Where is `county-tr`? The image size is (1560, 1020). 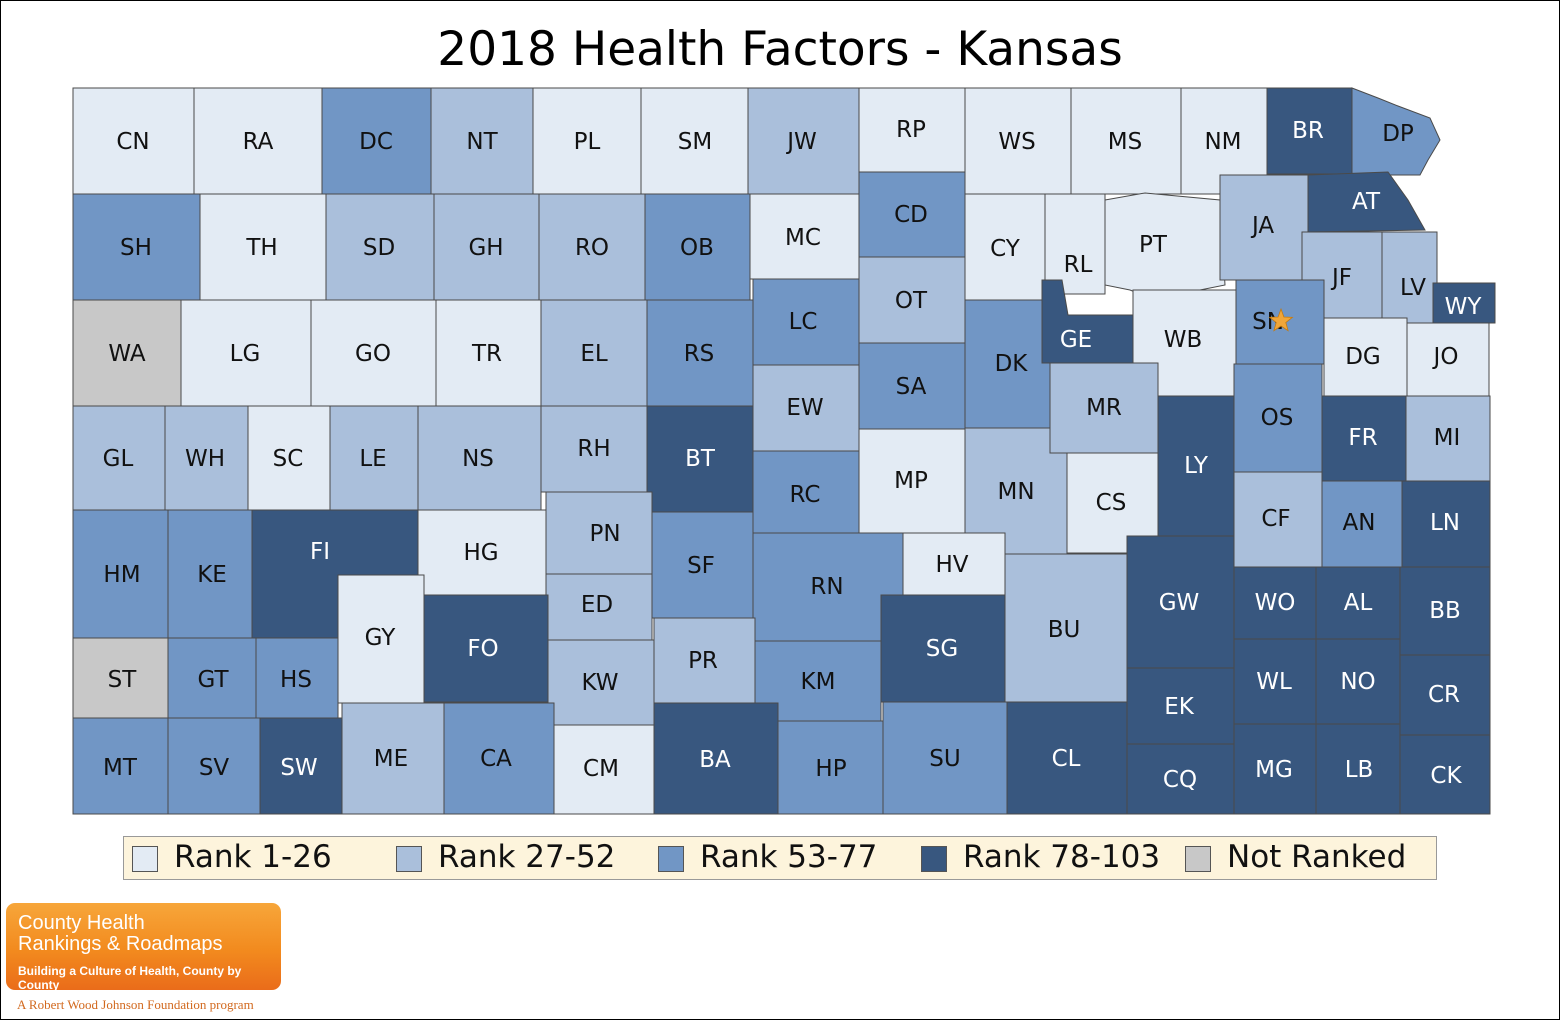 county-tr is located at coordinates (488, 353).